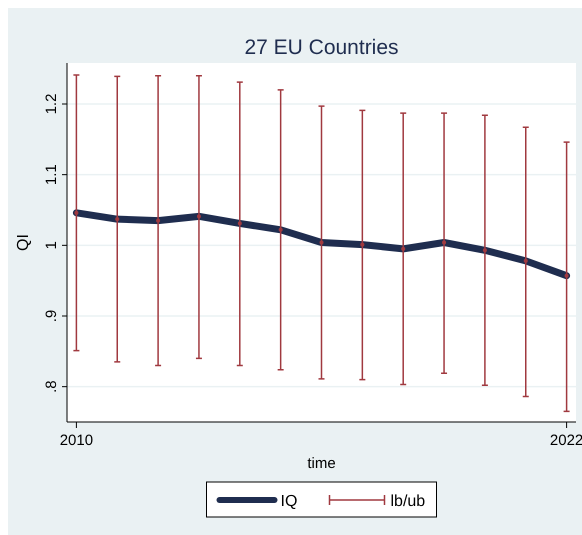 The image size is (582, 535). What do you see at coordinates (51, 386) in the screenshot?
I see `y-tick-label: .8` at bounding box center [51, 386].